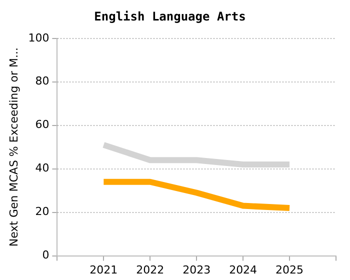  Describe the element at coordinates (42, 81) in the screenshot. I see `y-tick-label: 80` at that location.